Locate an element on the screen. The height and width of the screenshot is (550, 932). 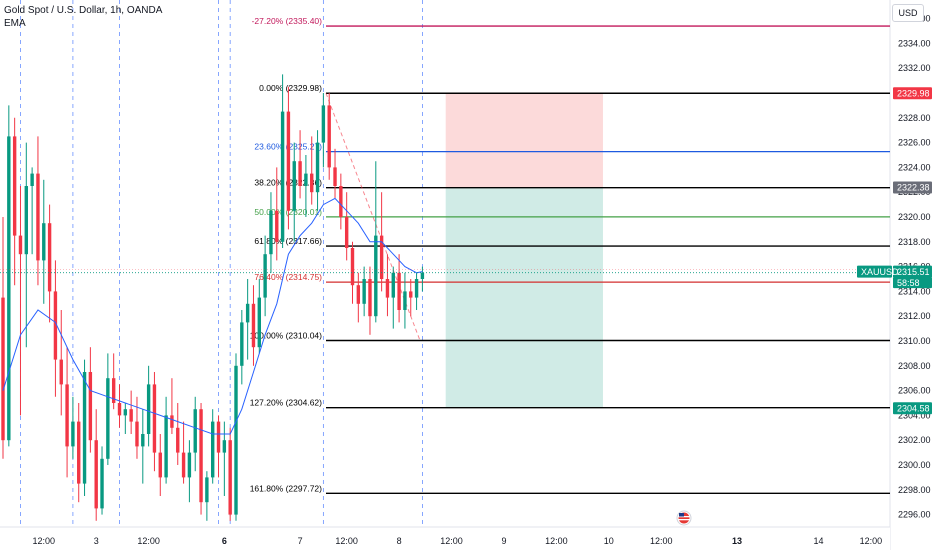
bar-countdown-tag-bg is located at coordinates (912, 283).